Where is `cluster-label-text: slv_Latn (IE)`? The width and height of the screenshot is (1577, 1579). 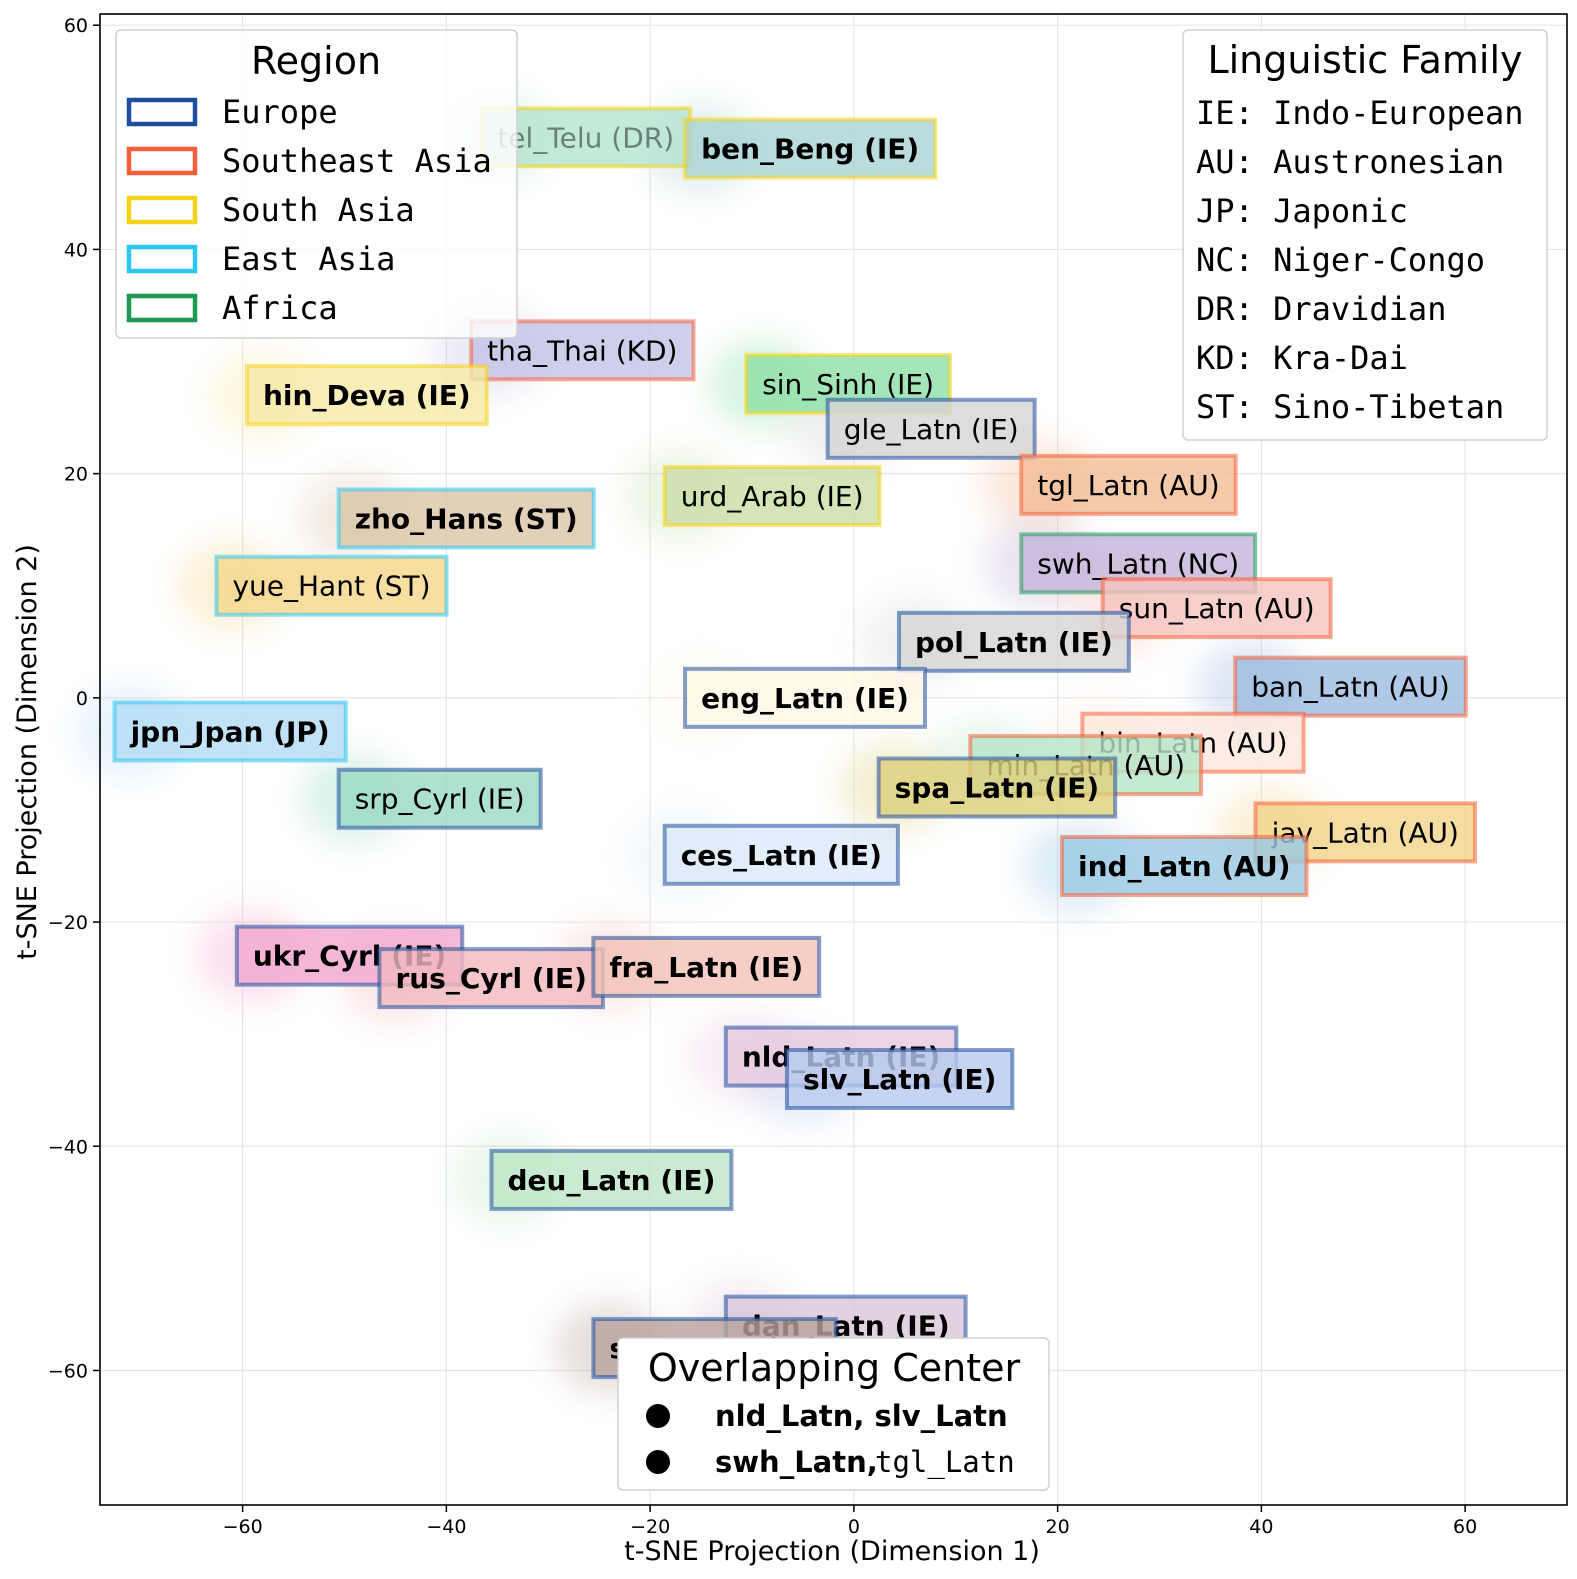
cluster-label-text: slv_Latn (IE) is located at coordinates (899, 1079).